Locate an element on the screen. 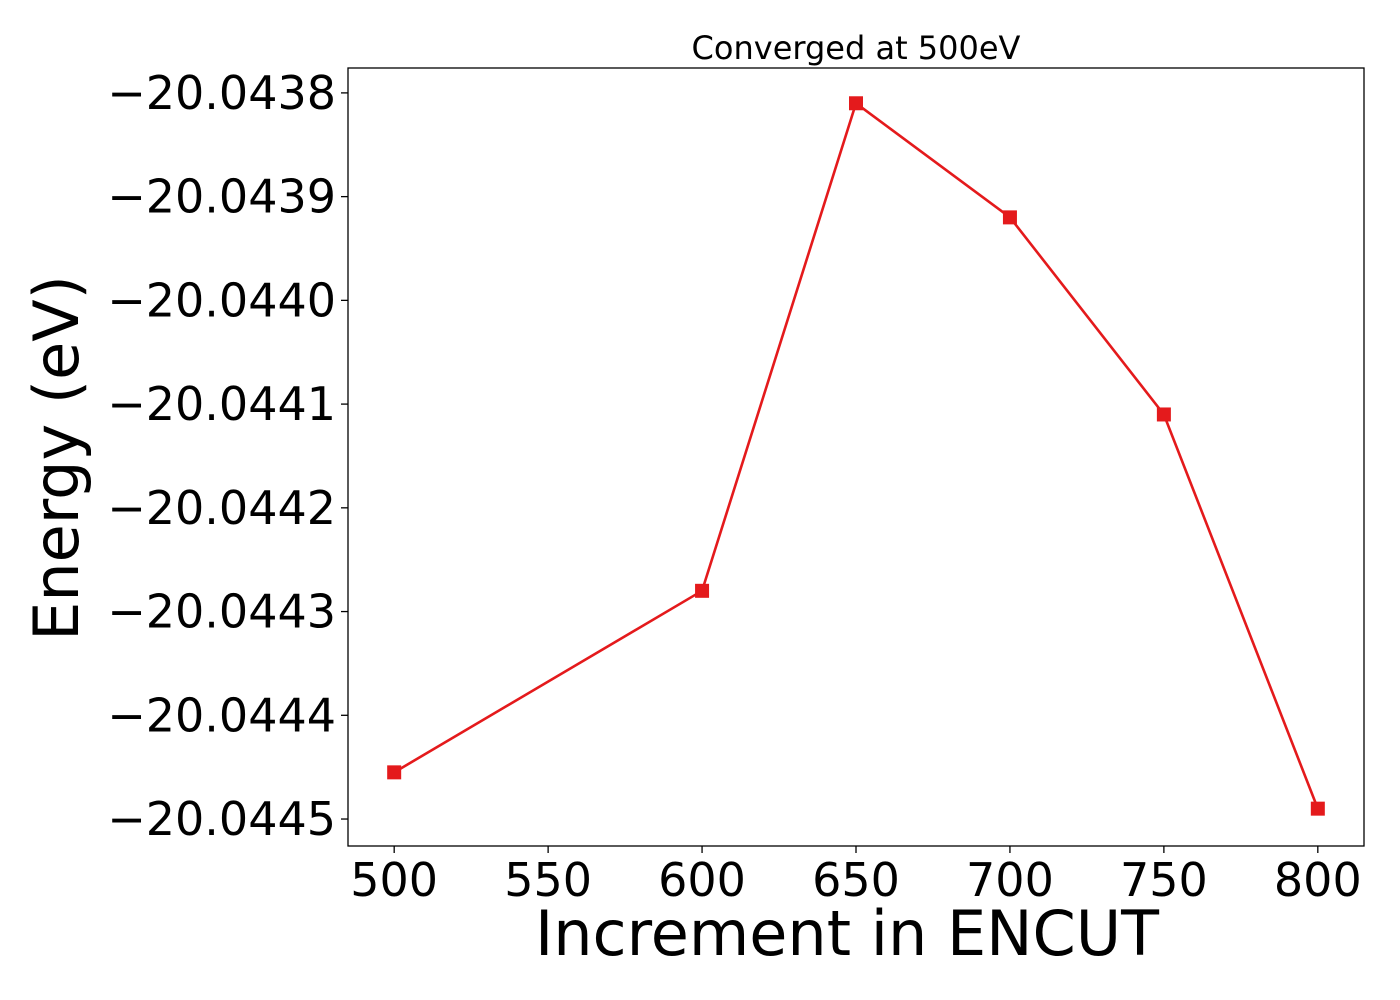 This screenshot has height=1000, width=1400. x-axis: 500 550 600 650 700 750 800 is located at coordinates (856, 876).